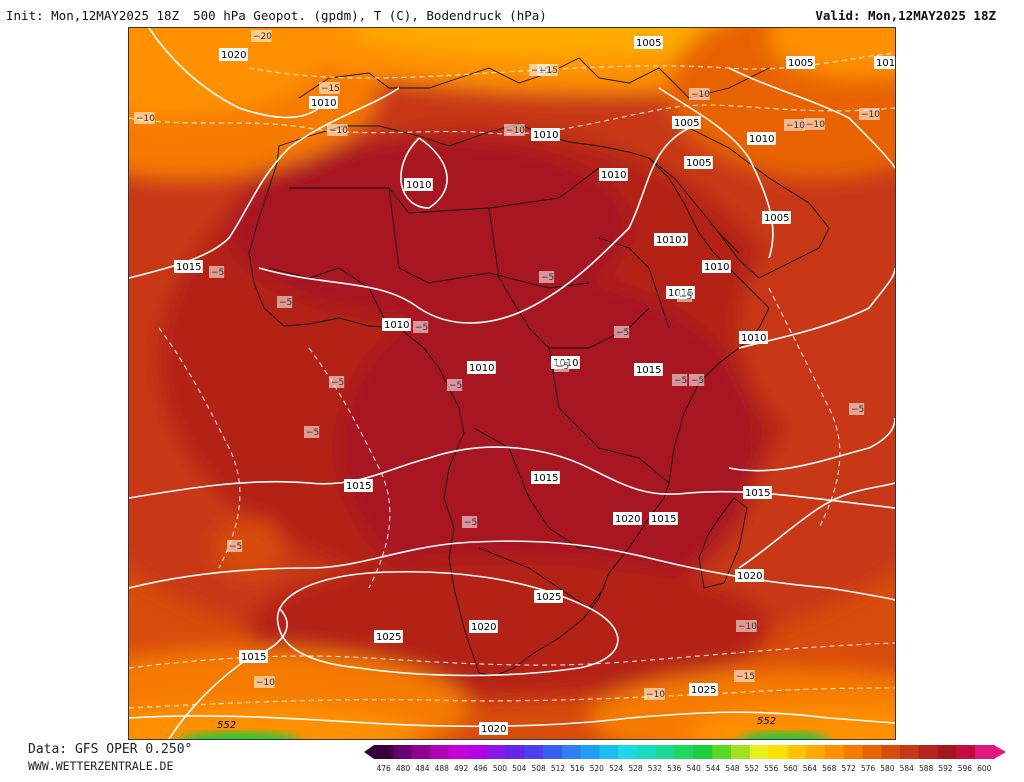 The width and height of the screenshot is (1024, 782). Describe the element at coordinates (732, 768) in the screenshot. I see `legend-tick-label: 548` at that location.